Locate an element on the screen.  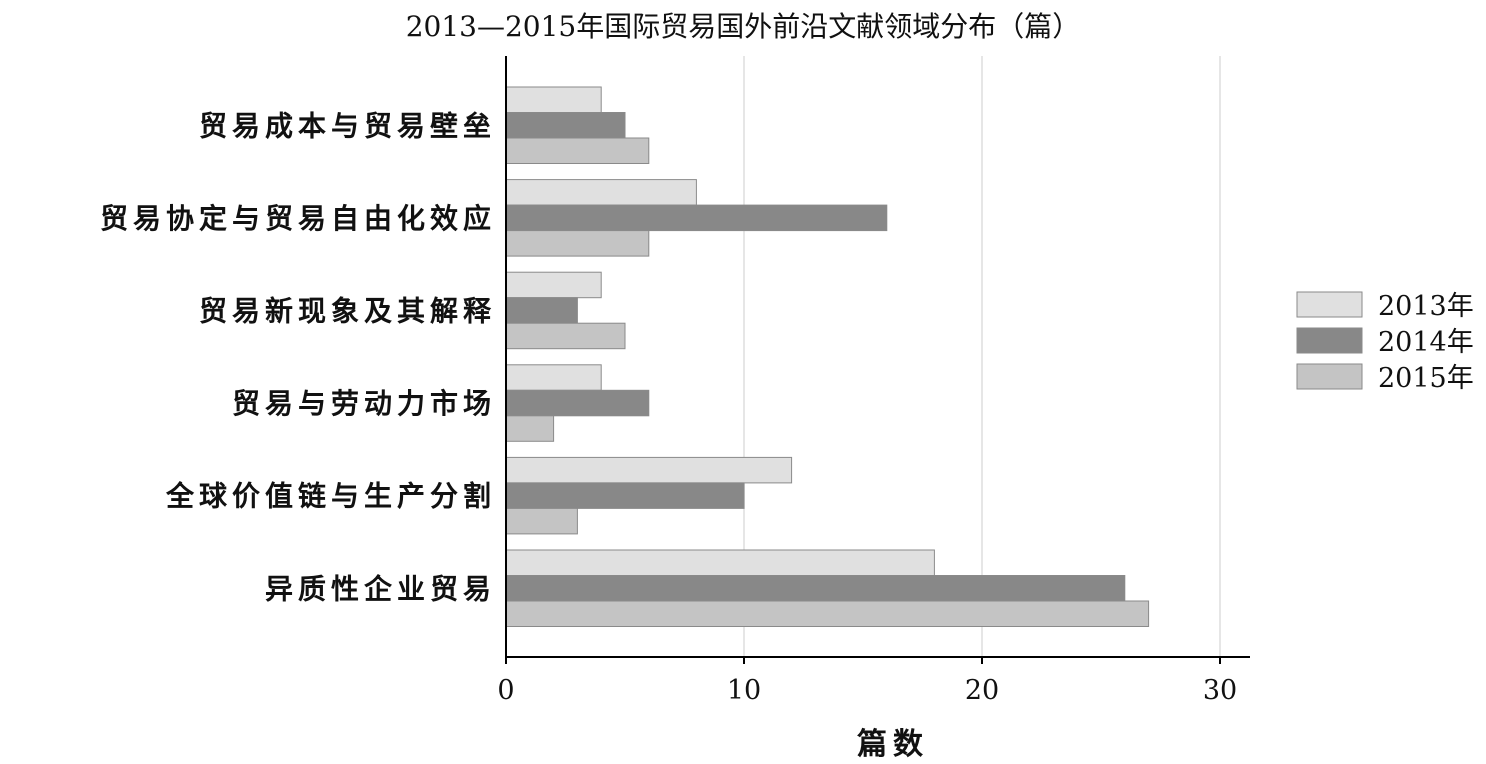
category-label: 贸易成本与贸易壁垒 is located at coordinates (347, 125).